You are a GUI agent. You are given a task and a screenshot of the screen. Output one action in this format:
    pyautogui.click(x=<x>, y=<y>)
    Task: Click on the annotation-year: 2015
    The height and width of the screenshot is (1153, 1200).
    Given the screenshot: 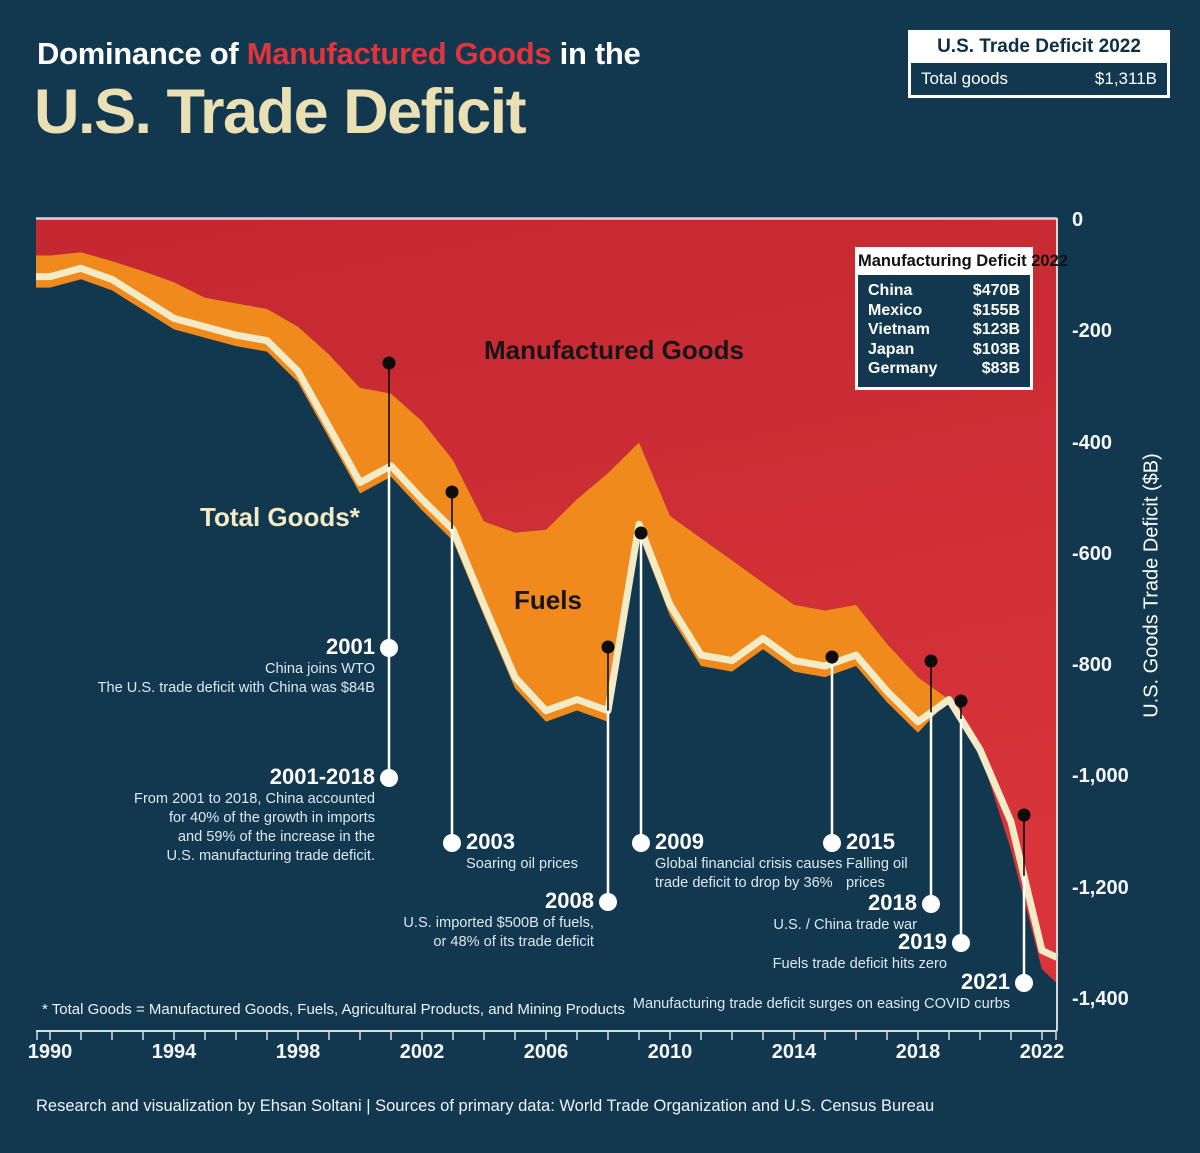 What is the action you would take?
    pyautogui.click(x=870, y=841)
    